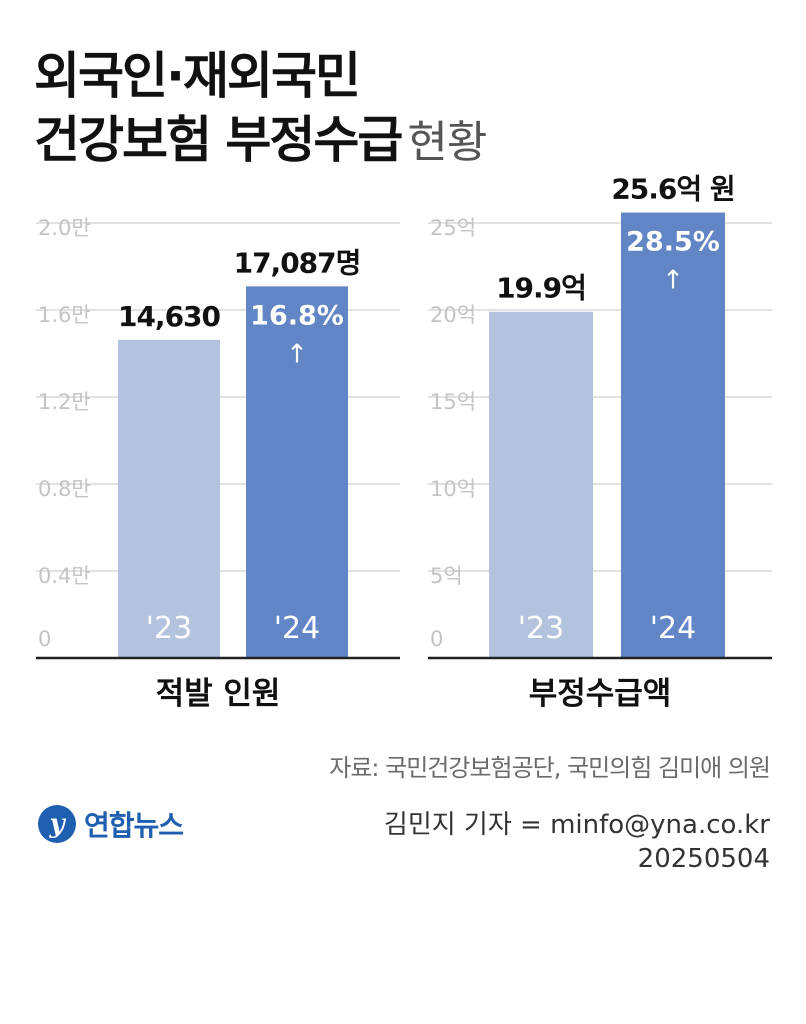  What do you see at coordinates (577, 842) in the screenshot?
I see `credit-block: 김민지 기자 = minfo@yna.co.kr 20250504` at bounding box center [577, 842].